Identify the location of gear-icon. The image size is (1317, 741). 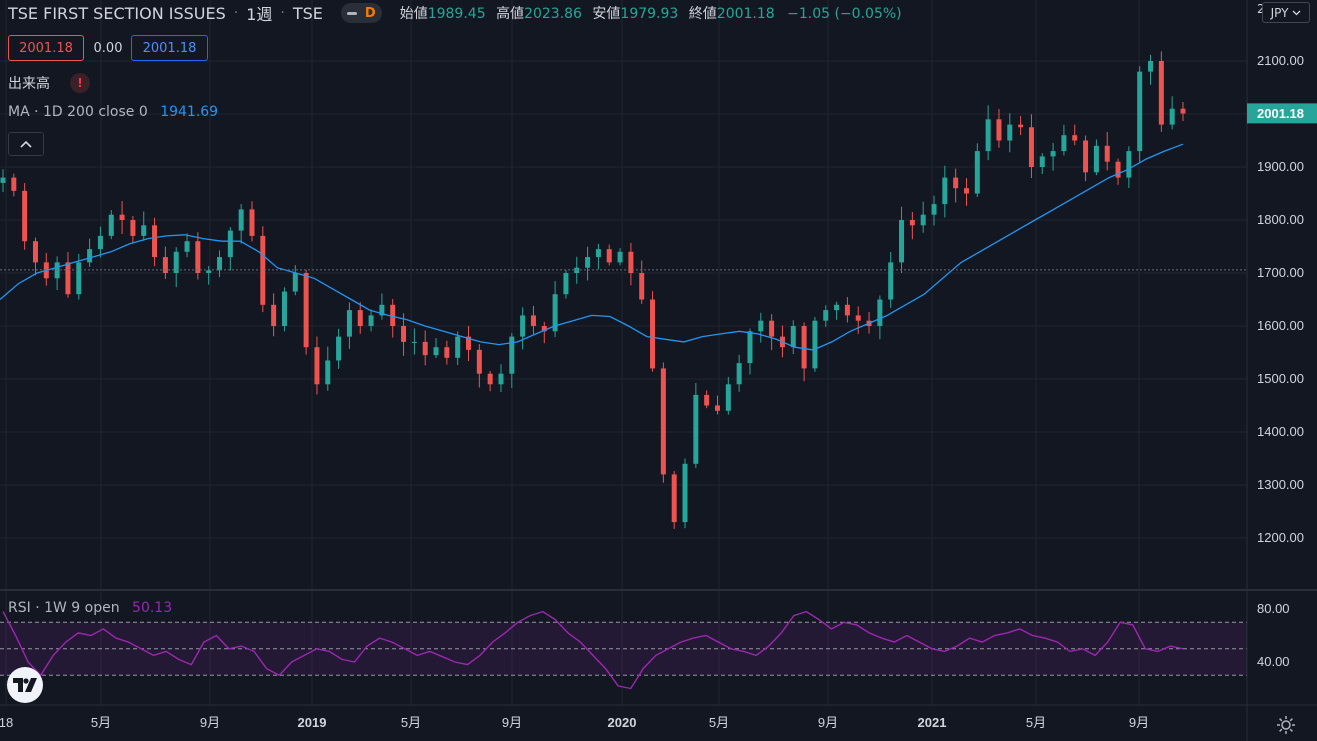
(1286, 725).